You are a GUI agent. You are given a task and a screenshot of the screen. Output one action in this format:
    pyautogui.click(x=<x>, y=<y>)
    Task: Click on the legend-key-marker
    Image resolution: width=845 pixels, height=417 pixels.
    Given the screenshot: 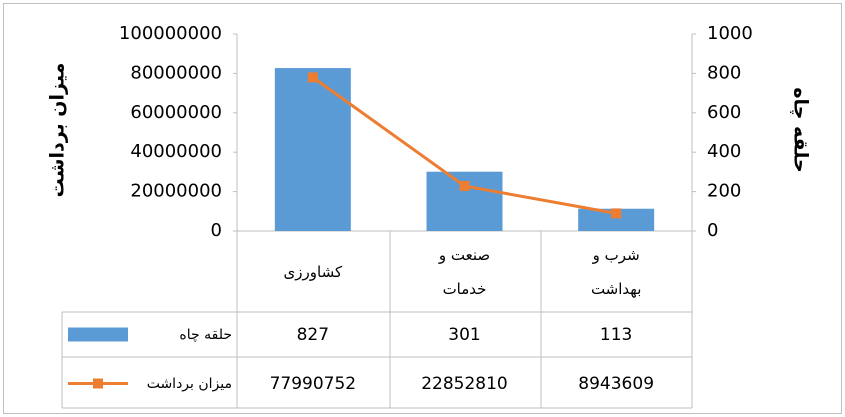 What is the action you would take?
    pyautogui.click(x=98, y=383)
    